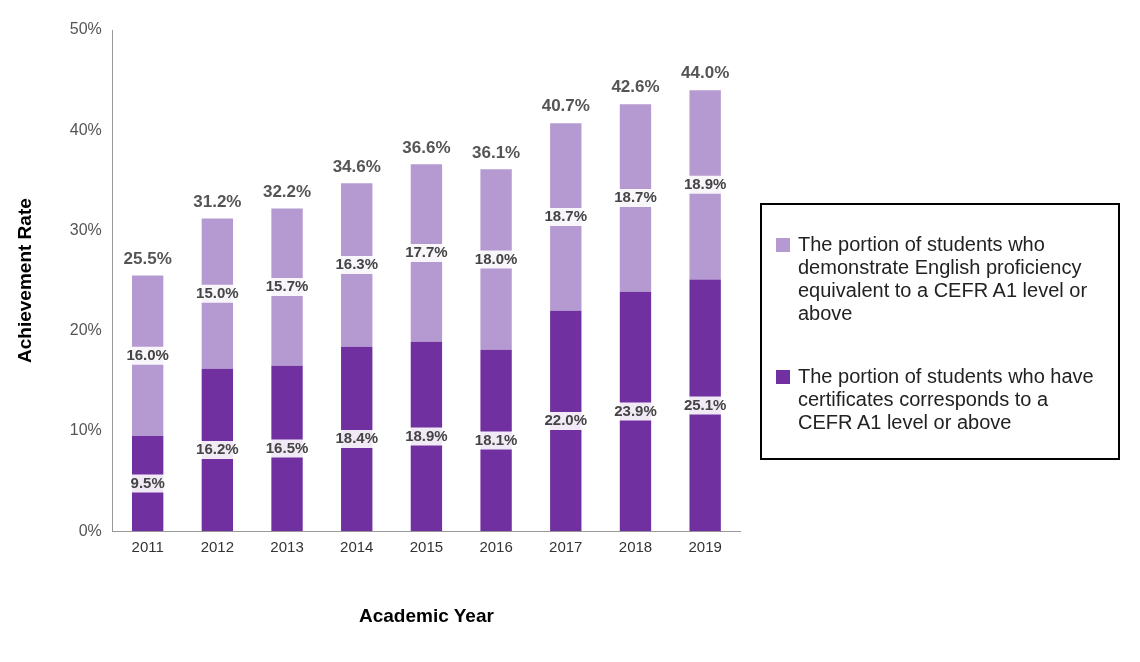  What do you see at coordinates (217, 547) in the screenshot?
I see `x-tick-label: 2012` at bounding box center [217, 547].